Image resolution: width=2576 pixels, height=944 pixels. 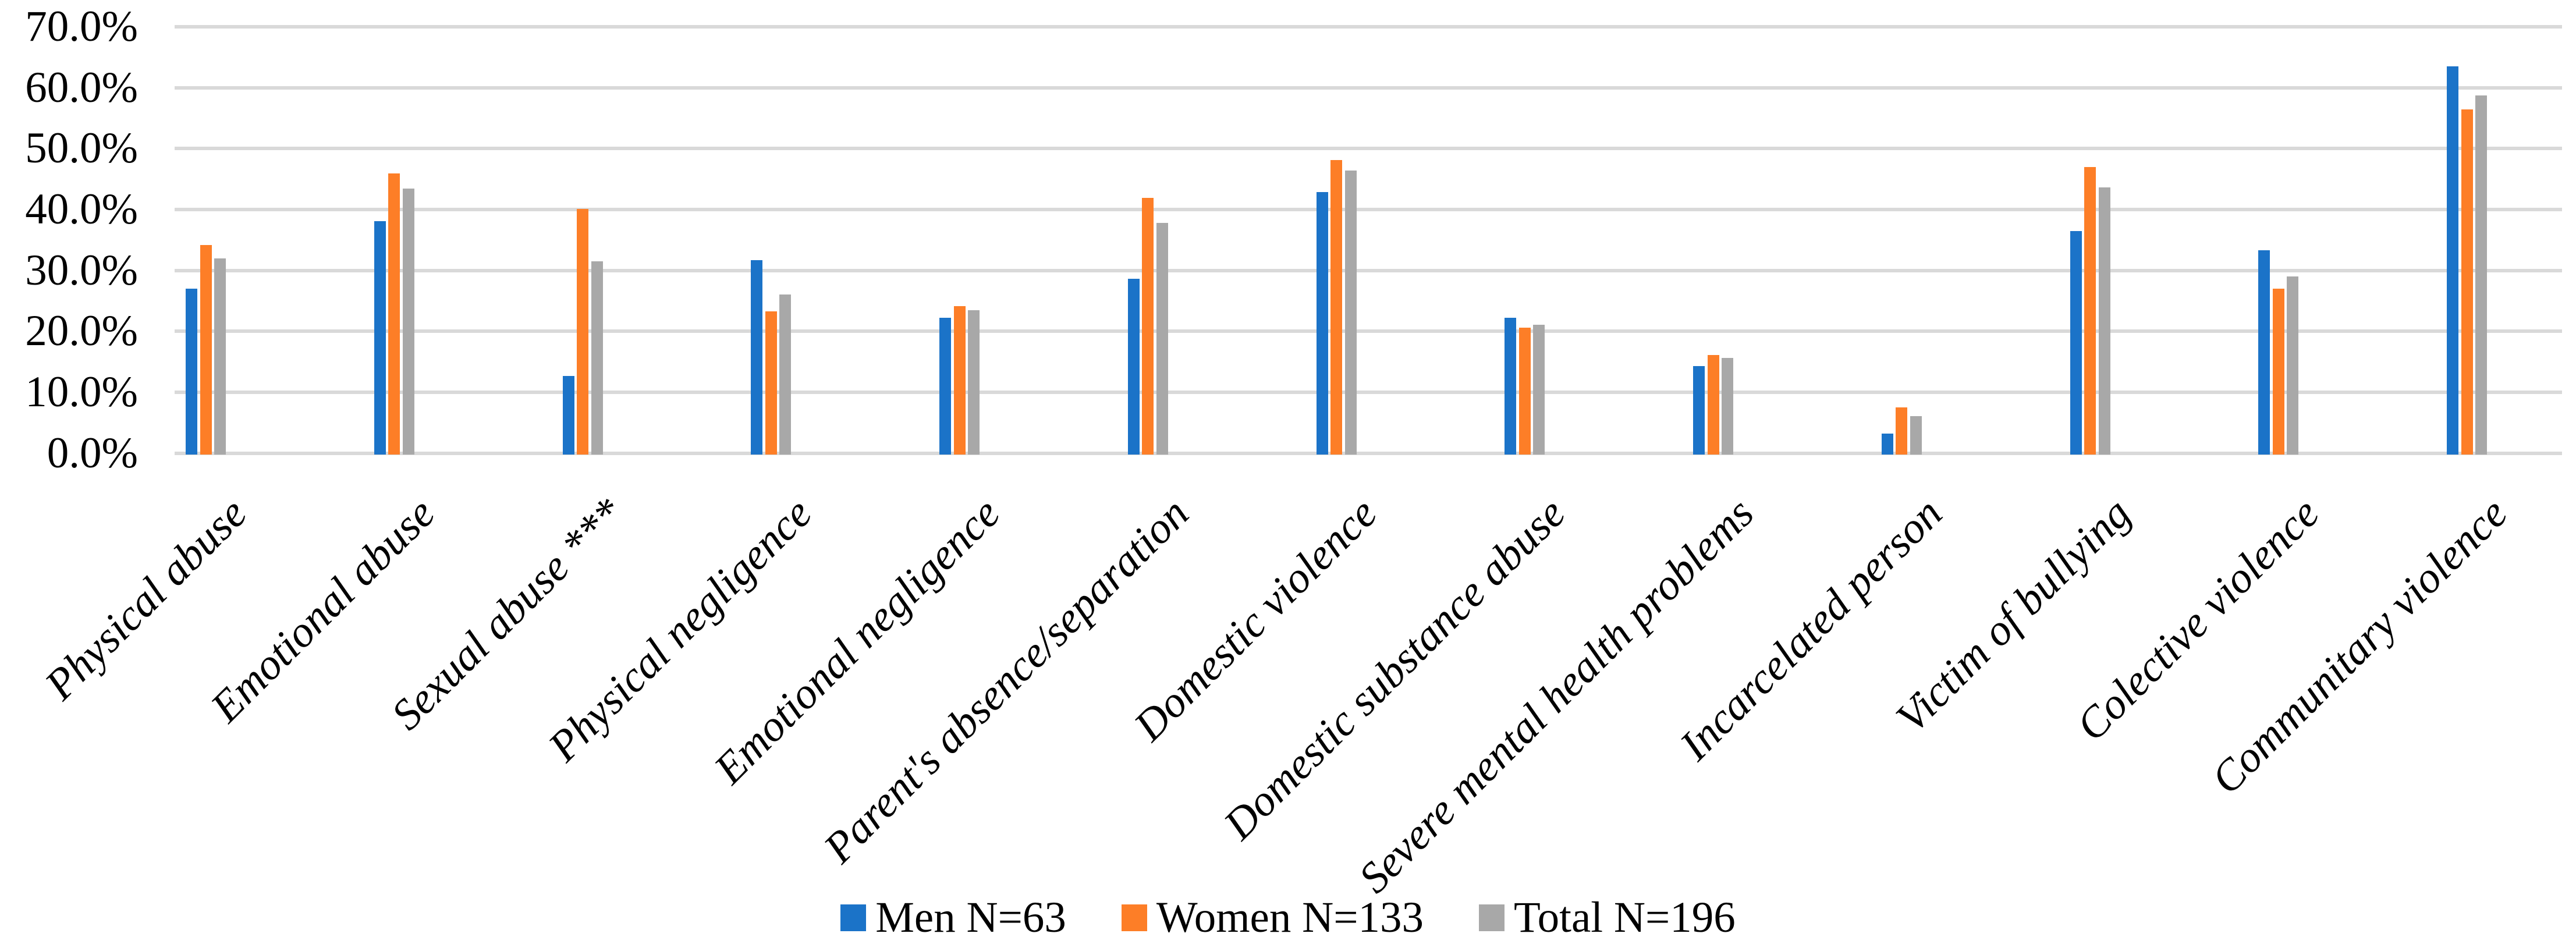 I want to click on category-label: Domestic substance abuse, so click(x=1395, y=669).